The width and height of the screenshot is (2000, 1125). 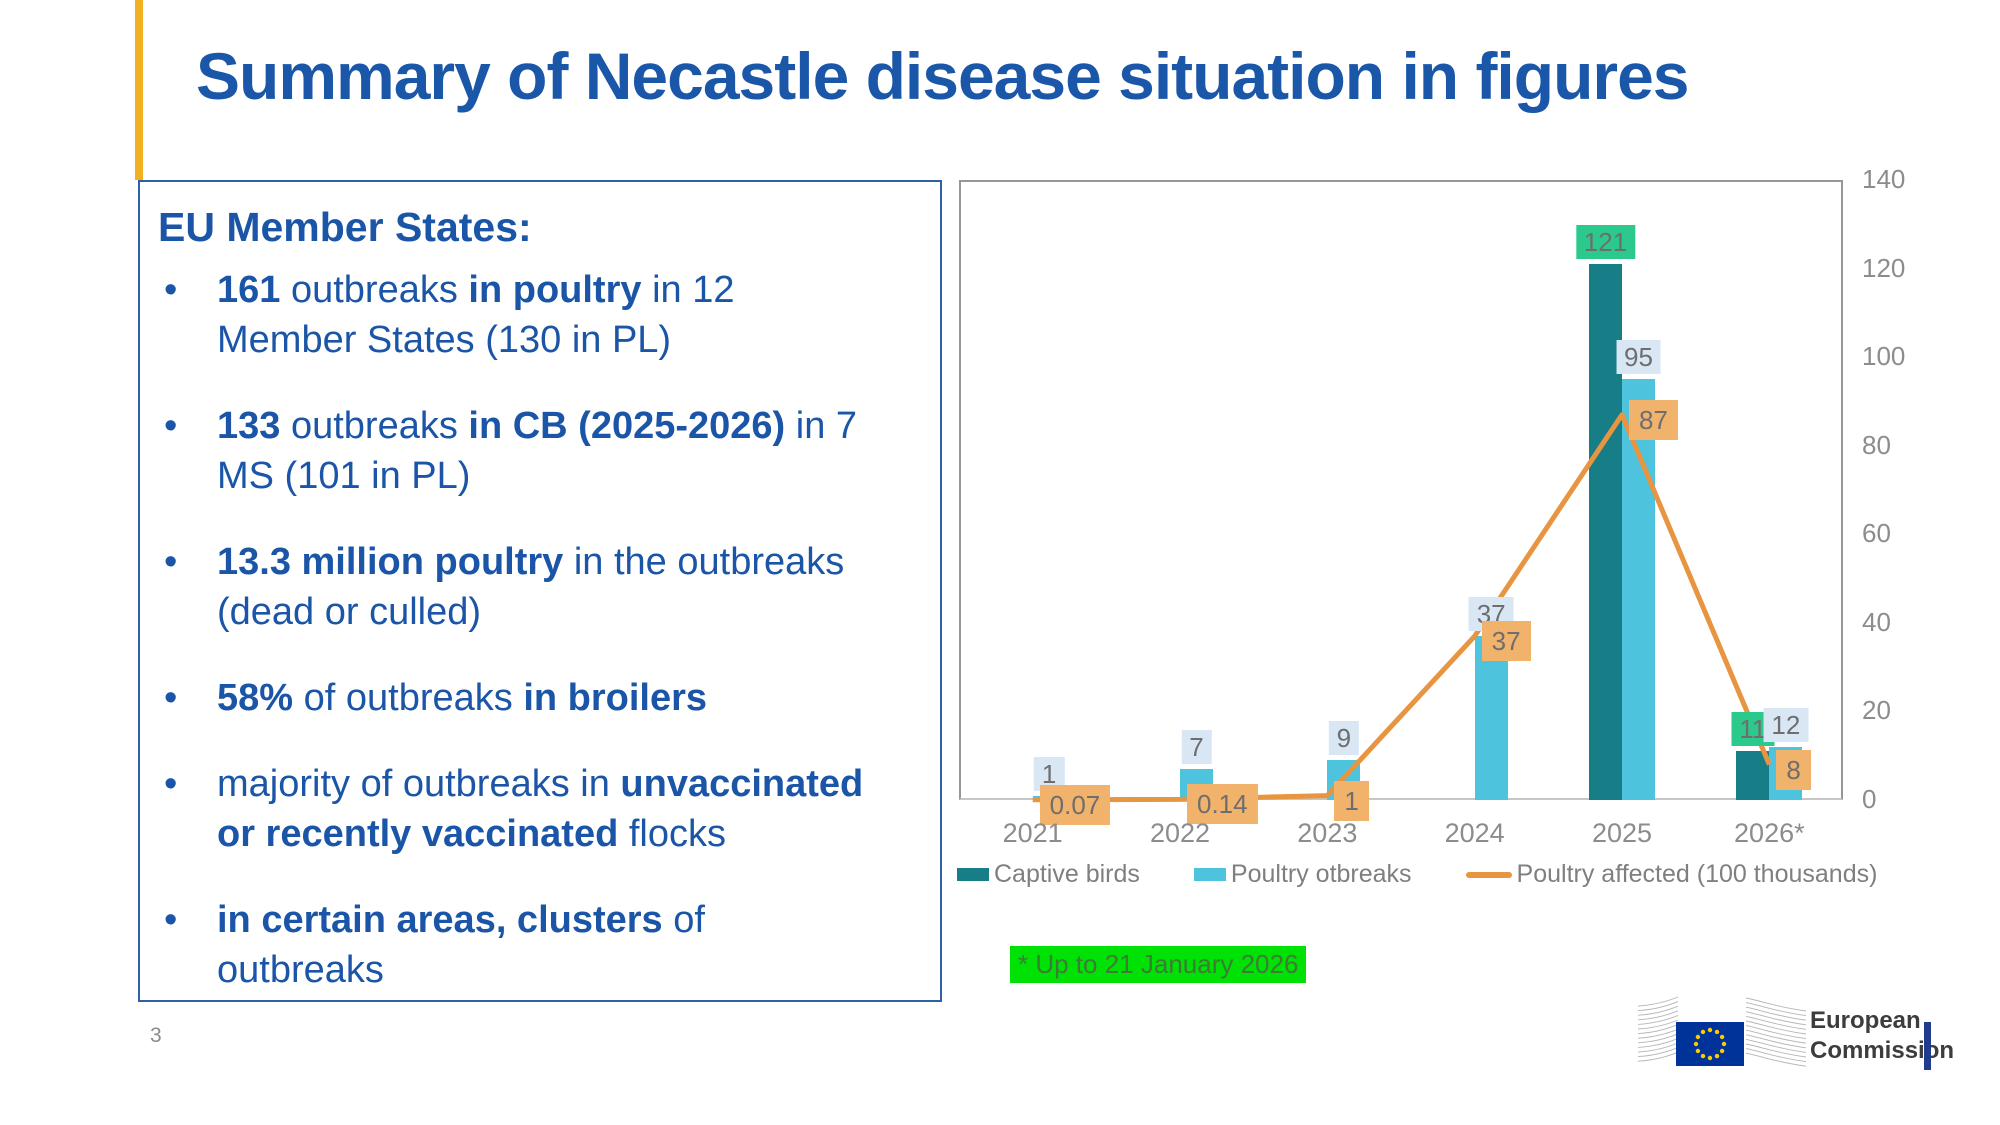 I want to click on bullet-bold-text: in CB (2025-2026), so click(x=627, y=426).